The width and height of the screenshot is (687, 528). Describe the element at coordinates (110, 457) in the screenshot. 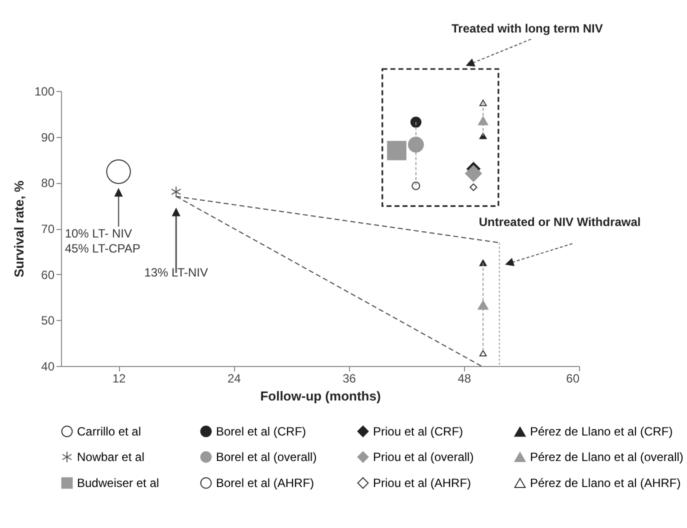

I see `legend-label: Nowbar et al` at that location.